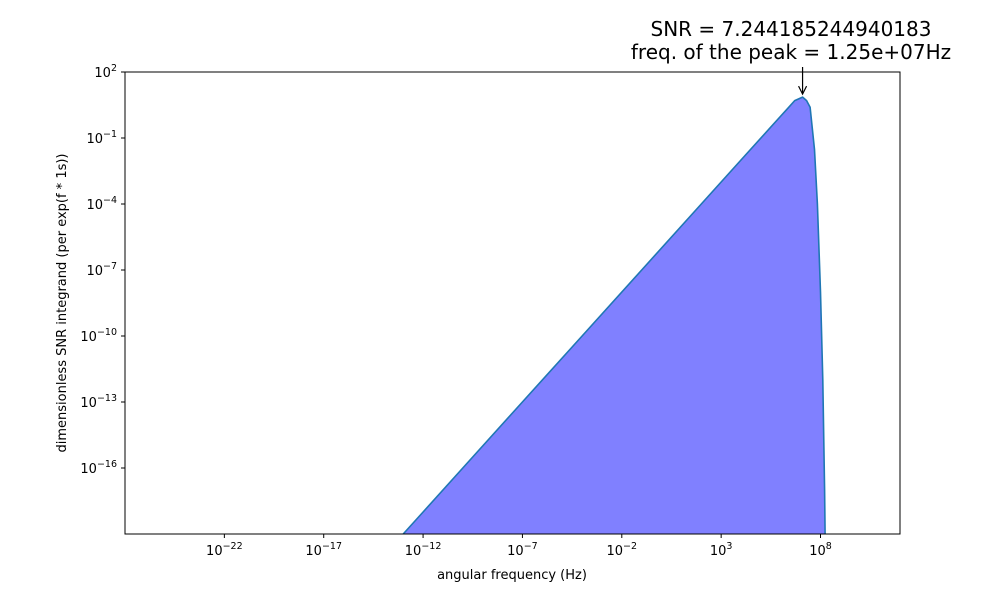 The height and width of the screenshot is (600, 1000). Describe the element at coordinates (803, 81) in the screenshot. I see `peak-annotation` at that location.